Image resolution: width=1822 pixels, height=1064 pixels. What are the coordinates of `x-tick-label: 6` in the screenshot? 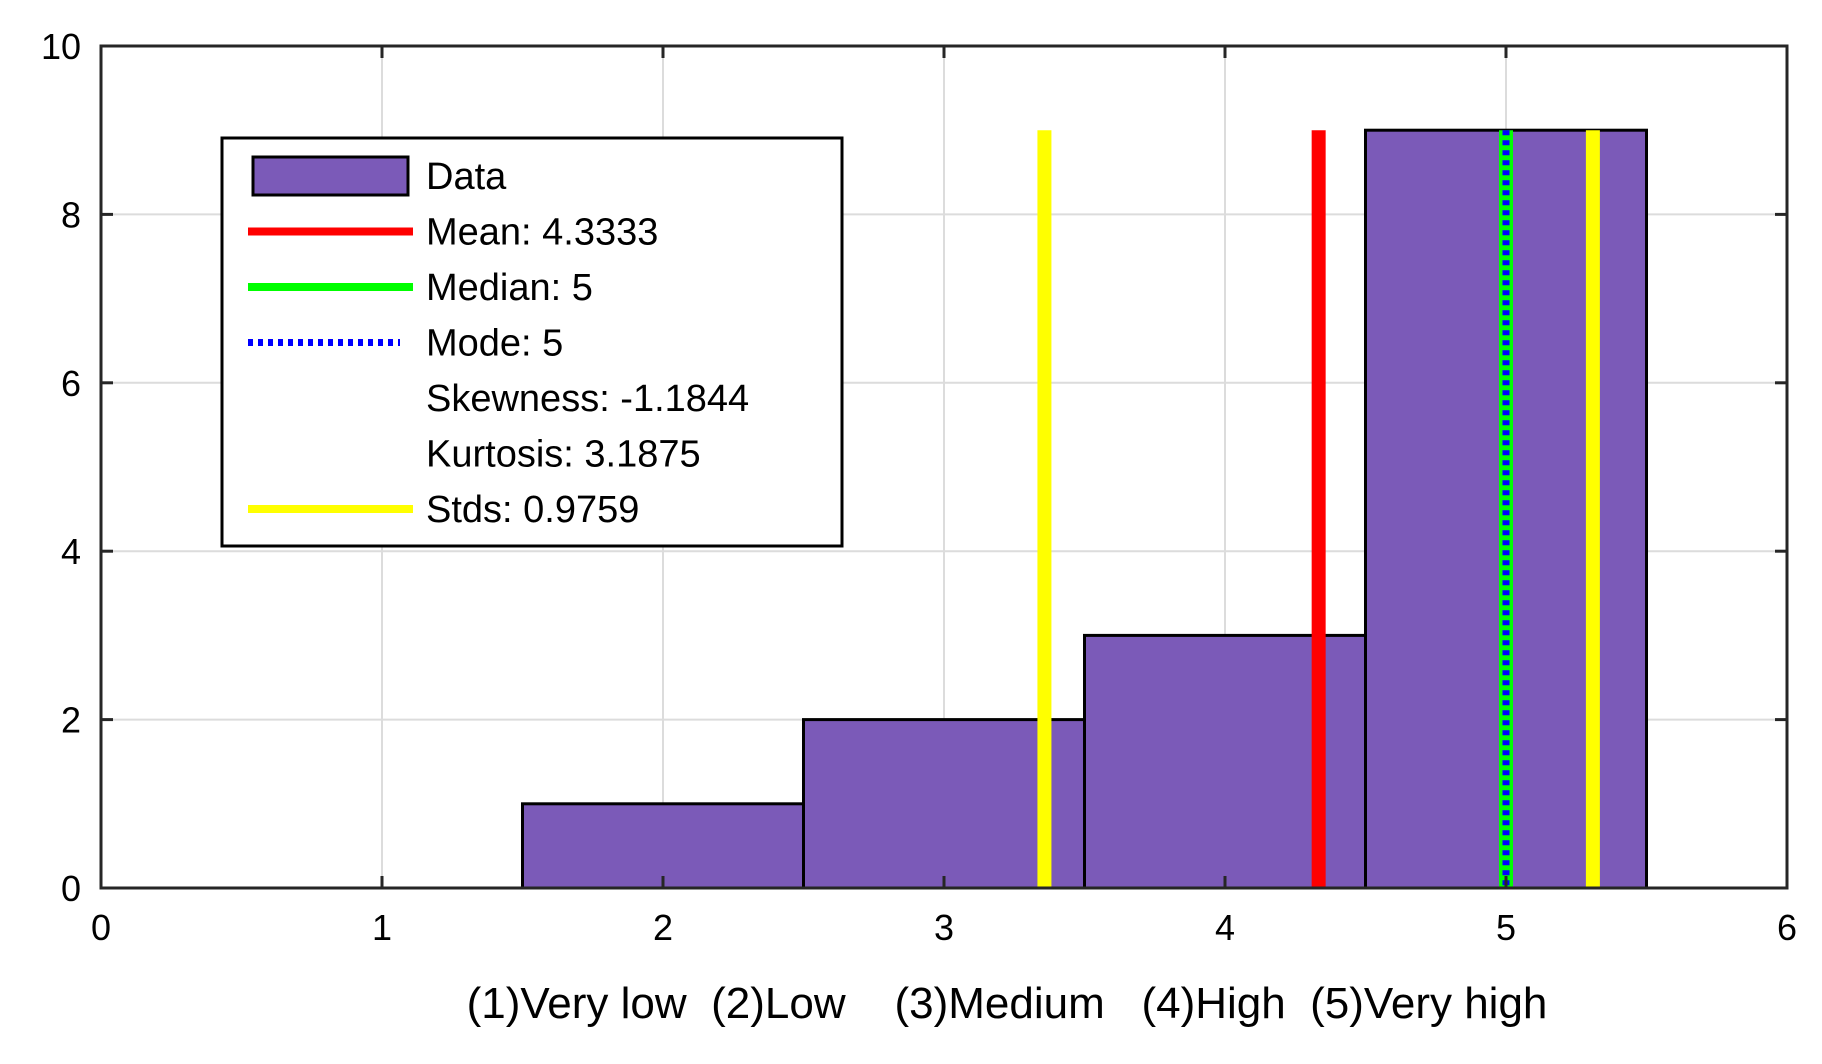 It's located at (1787, 927).